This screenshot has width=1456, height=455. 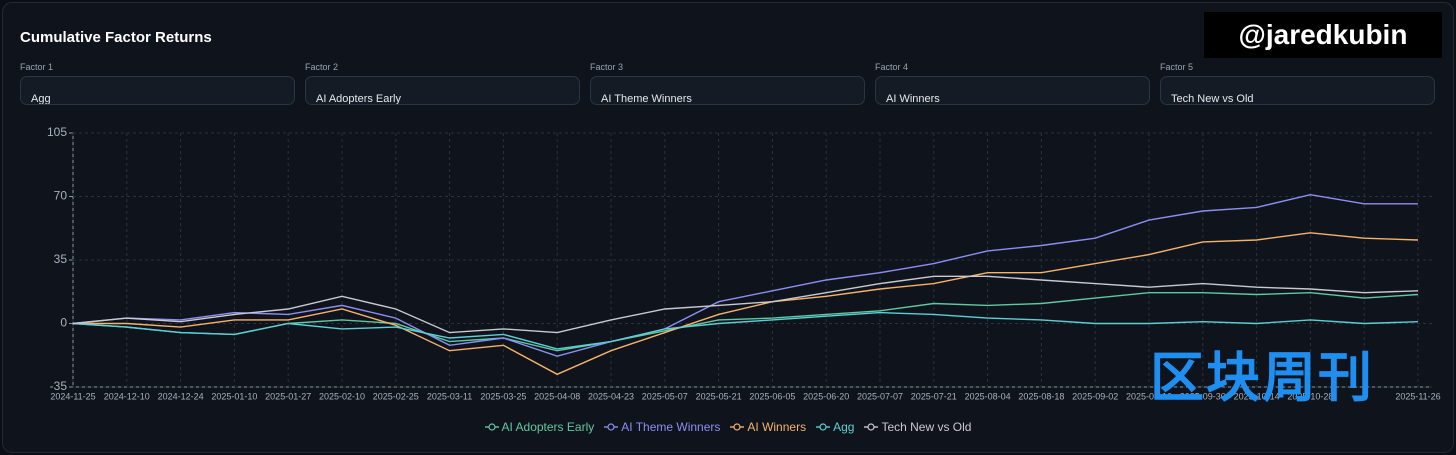 I want to click on legend-item: Tech New vs Old, so click(x=917, y=427).